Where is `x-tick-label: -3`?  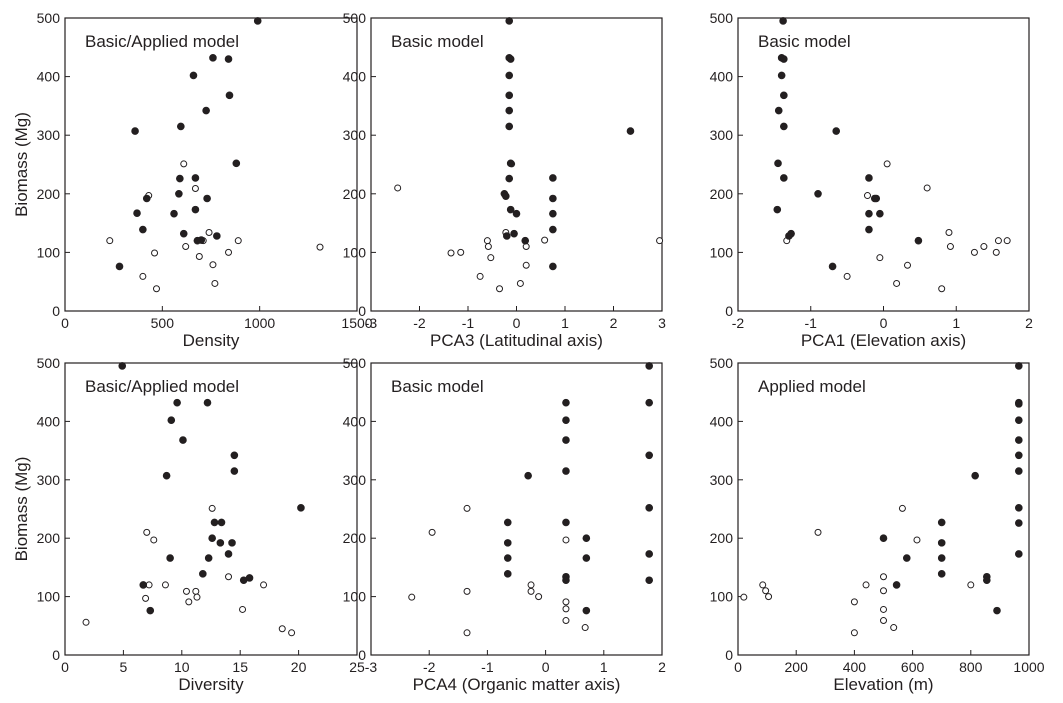
x-tick-label: -3 is located at coordinates (371, 667).